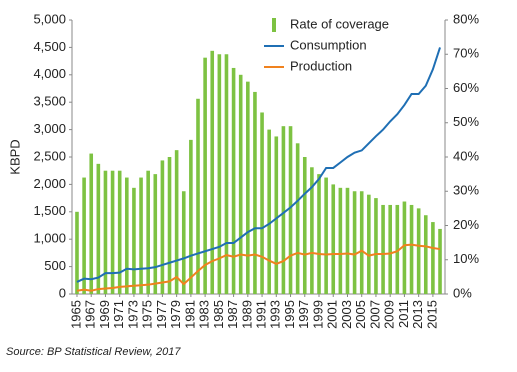 The height and width of the screenshot is (372, 517). I want to click on y-tick-label: 4,000, so click(49, 73).